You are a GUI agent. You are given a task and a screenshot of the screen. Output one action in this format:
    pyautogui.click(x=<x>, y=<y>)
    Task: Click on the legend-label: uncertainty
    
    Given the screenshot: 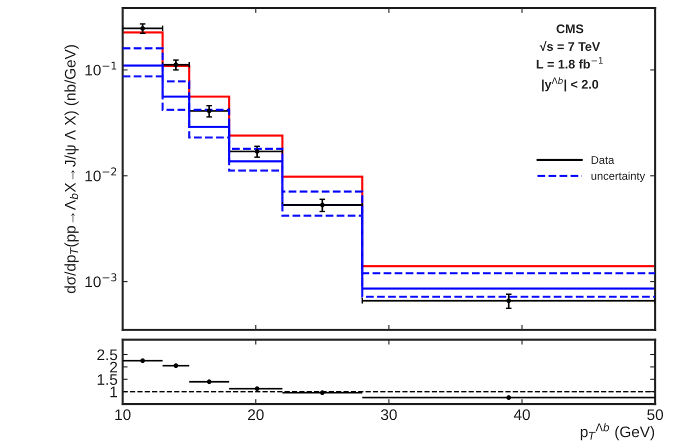 What is the action you would take?
    pyautogui.click(x=619, y=177)
    